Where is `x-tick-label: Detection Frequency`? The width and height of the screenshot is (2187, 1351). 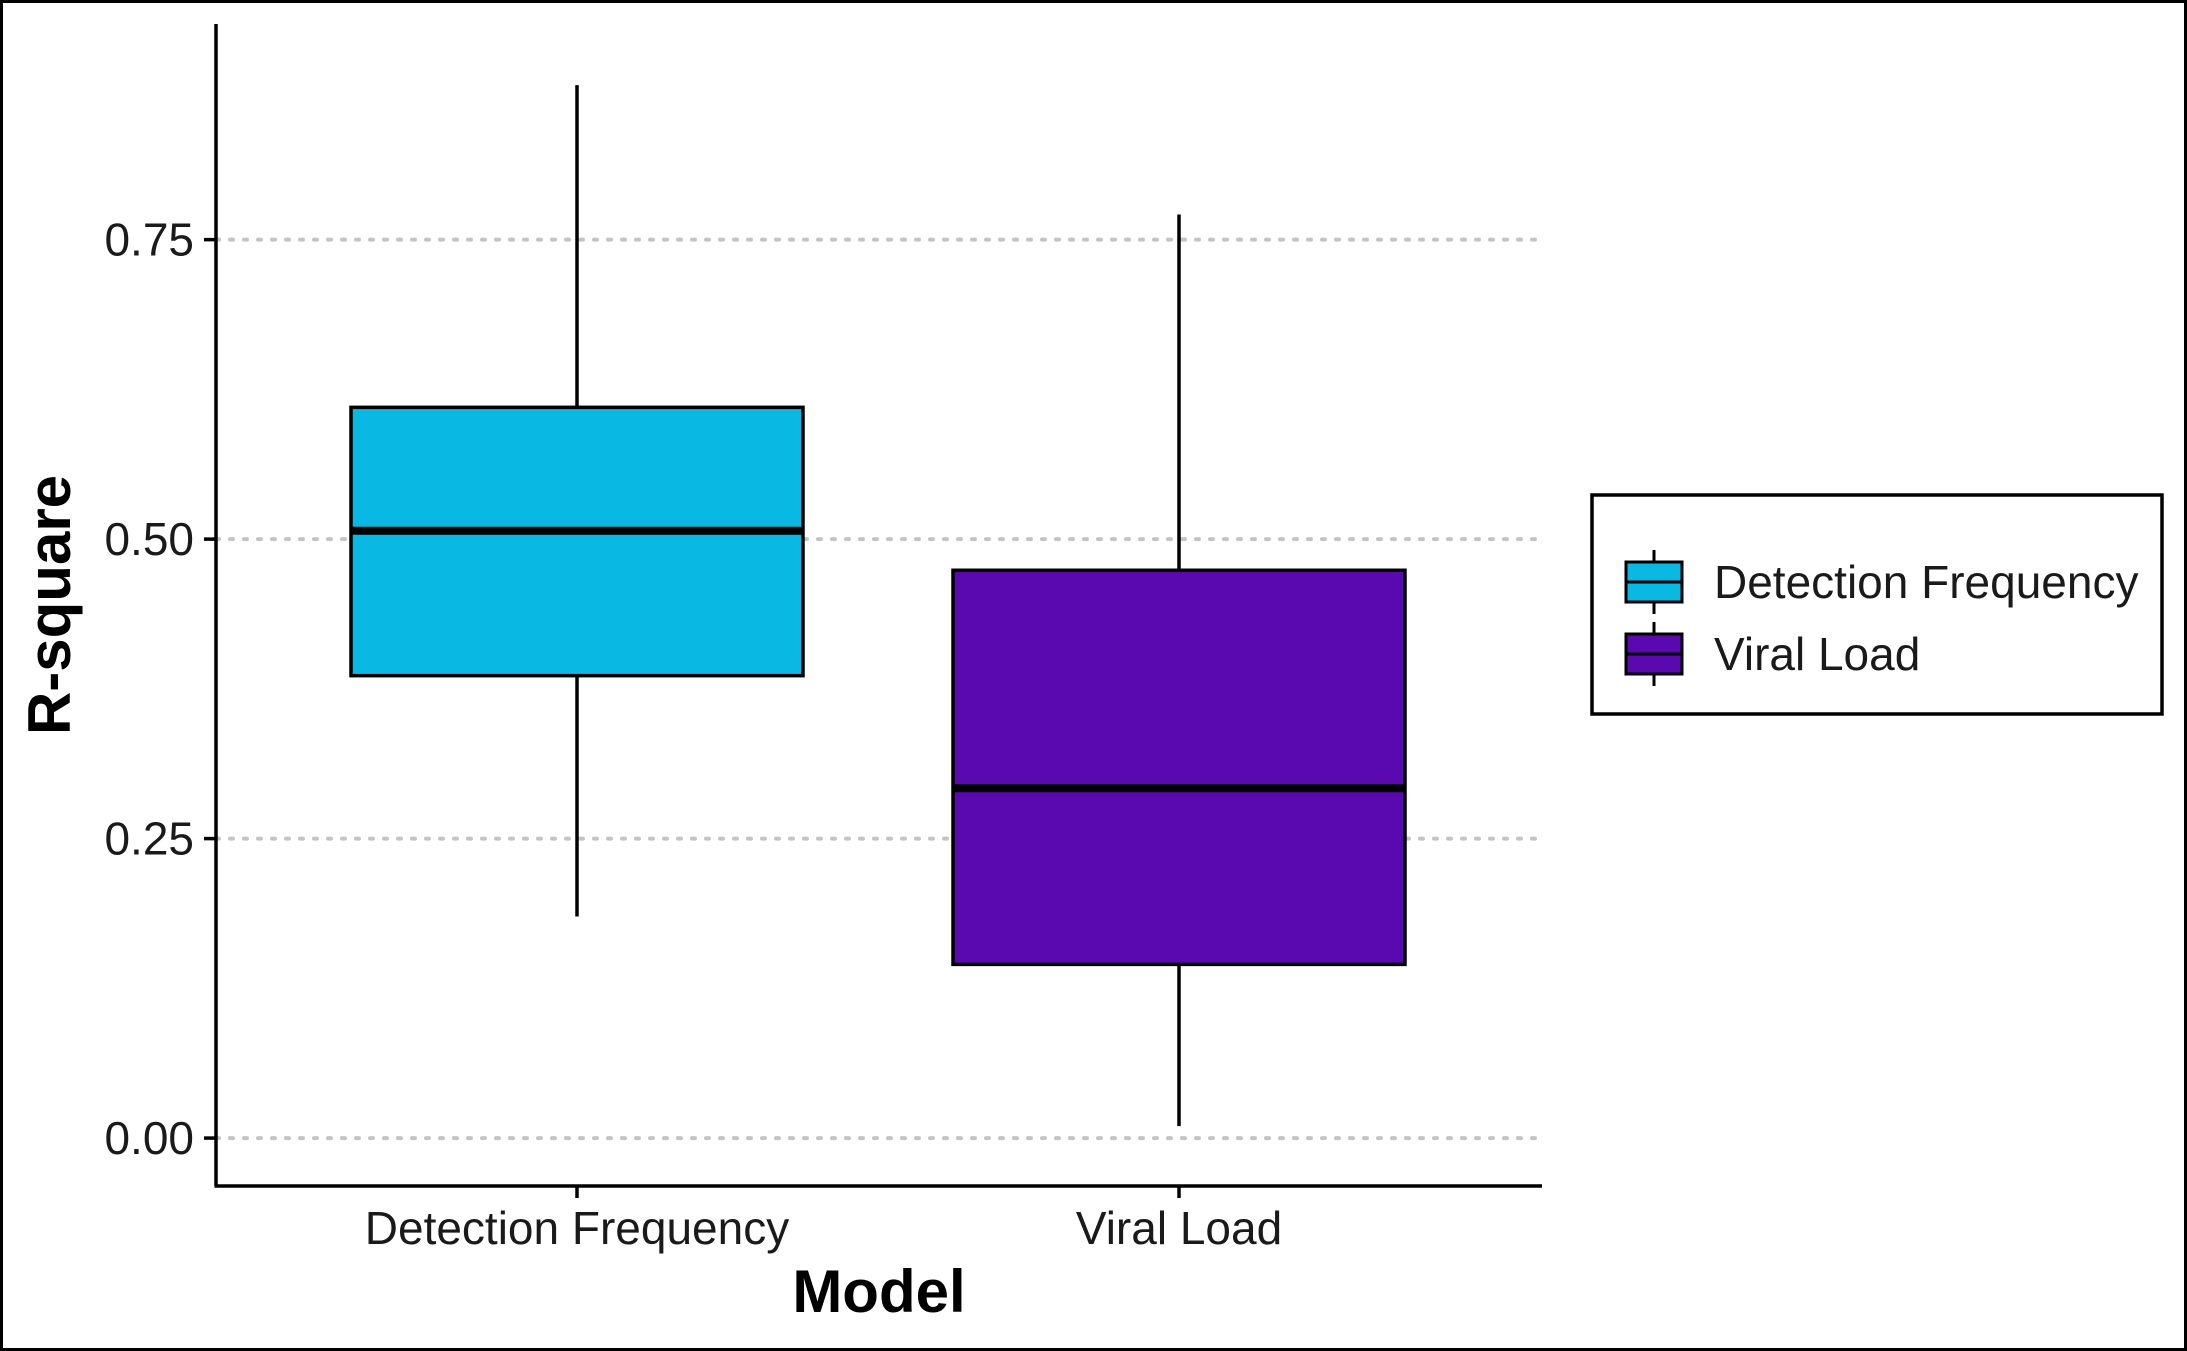 x-tick-label: Detection Frequency is located at coordinates (577, 1228).